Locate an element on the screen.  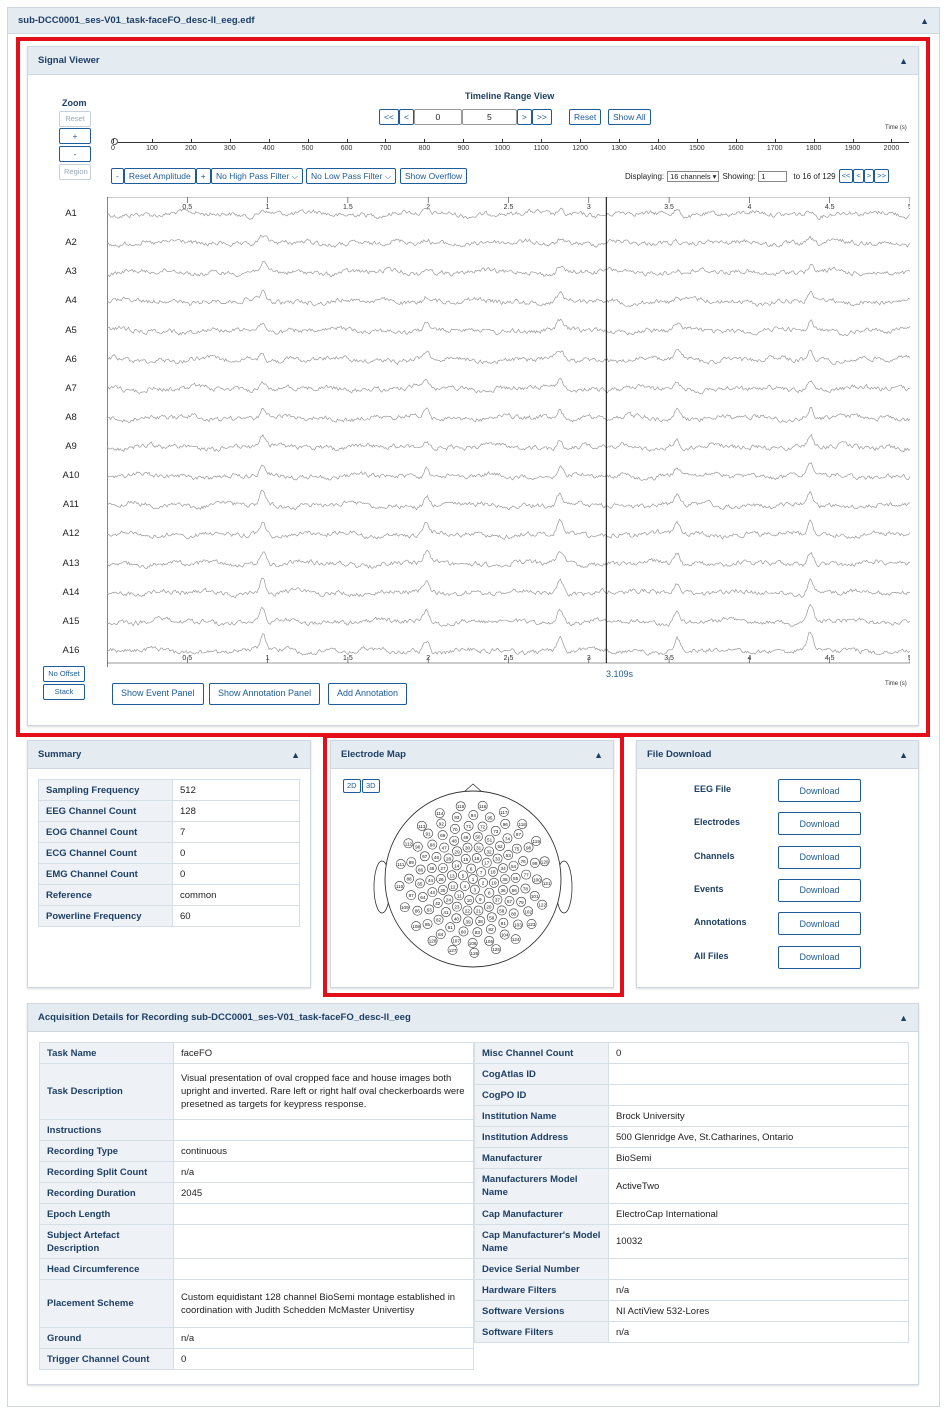
channel-label: A3 is located at coordinates (71, 272).